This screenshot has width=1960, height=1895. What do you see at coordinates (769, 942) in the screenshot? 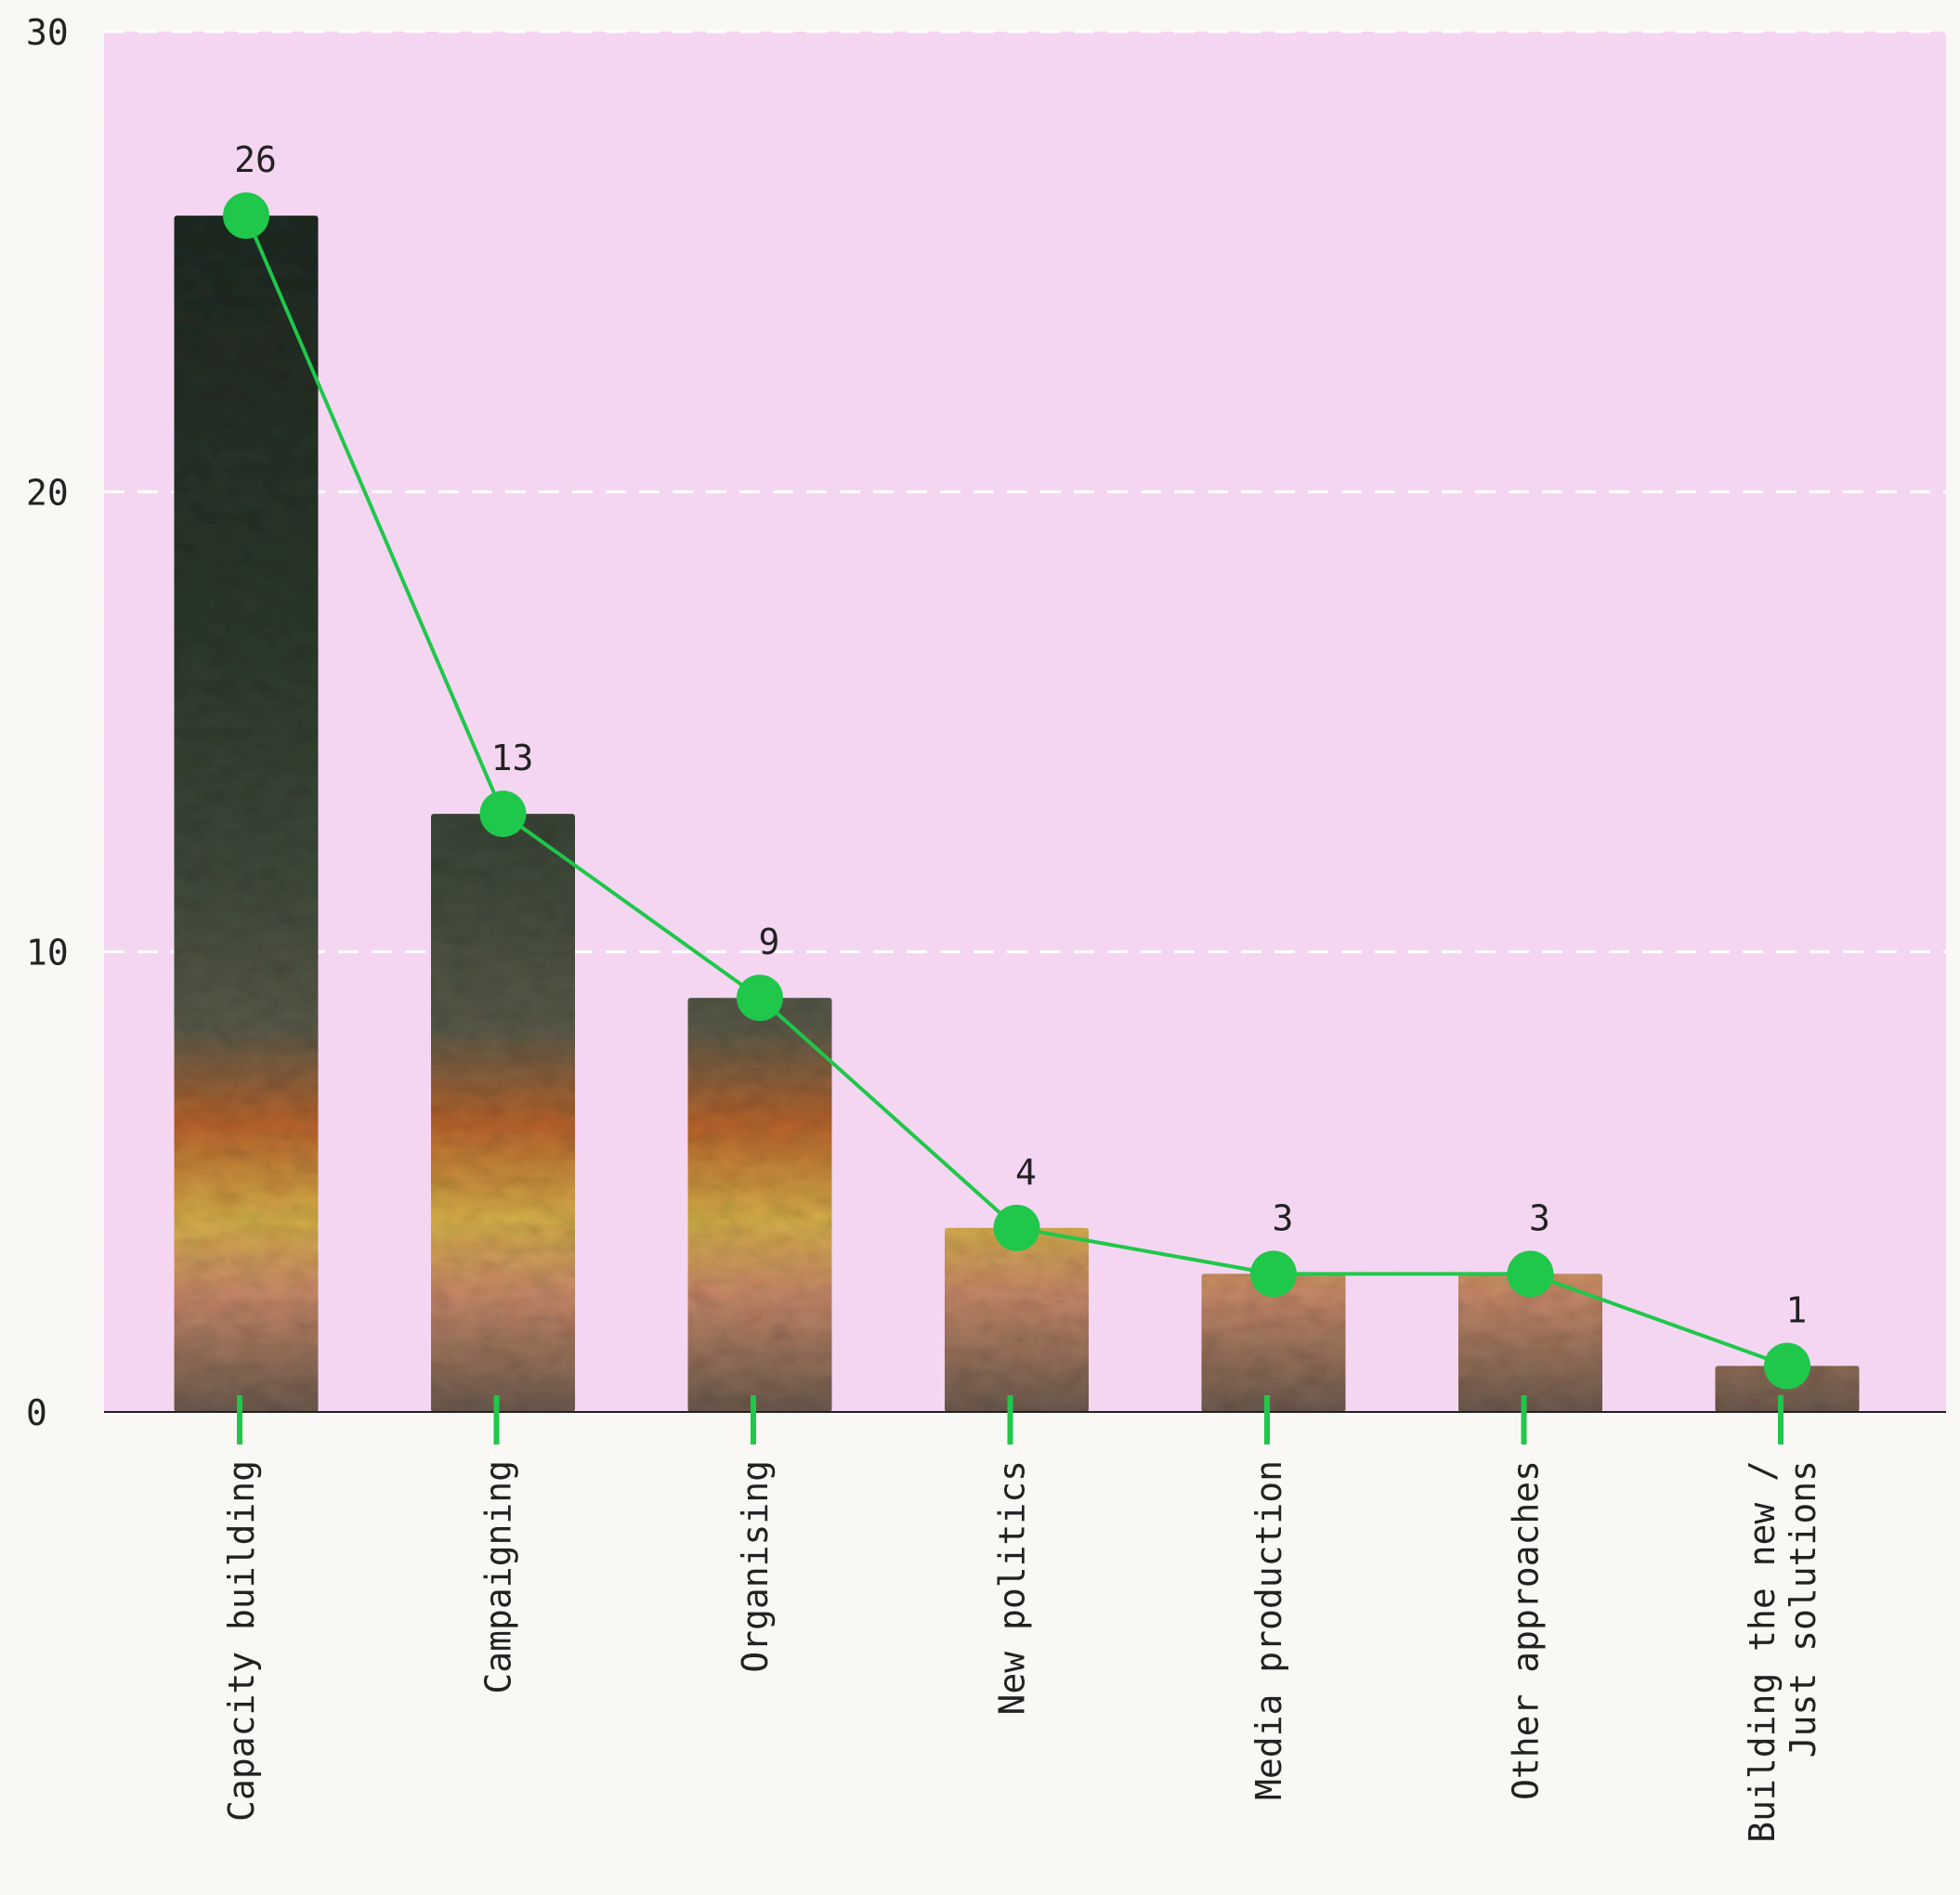
I see `data-label: 9` at bounding box center [769, 942].